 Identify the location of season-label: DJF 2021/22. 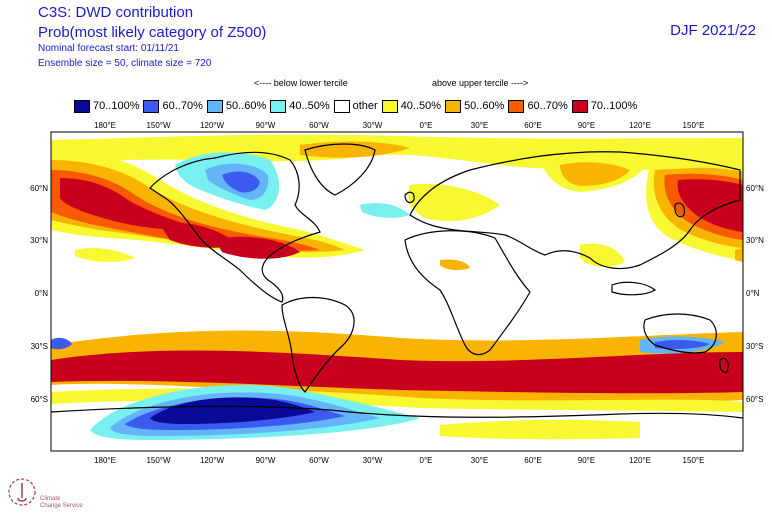
(713, 30).